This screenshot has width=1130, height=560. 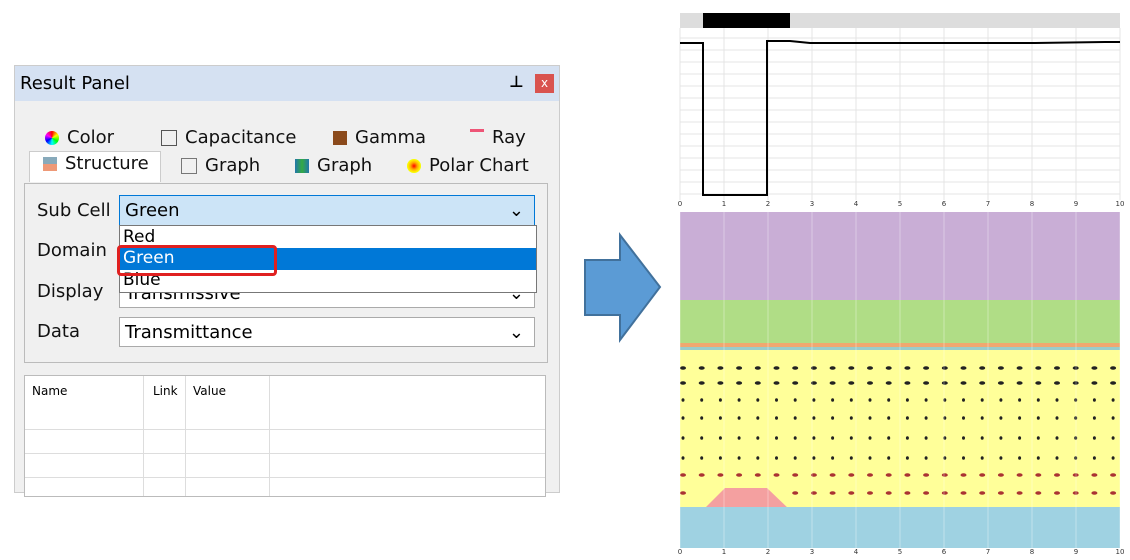 I want to click on combo-data: Transmittance ⌄, so click(x=327, y=332).